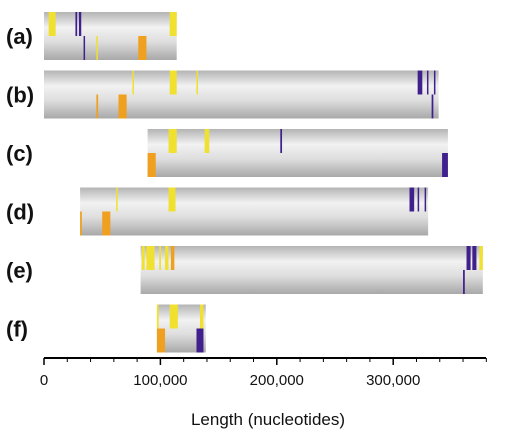 This screenshot has width=514, height=439. I want to click on genome-label: (c), so click(19, 153).